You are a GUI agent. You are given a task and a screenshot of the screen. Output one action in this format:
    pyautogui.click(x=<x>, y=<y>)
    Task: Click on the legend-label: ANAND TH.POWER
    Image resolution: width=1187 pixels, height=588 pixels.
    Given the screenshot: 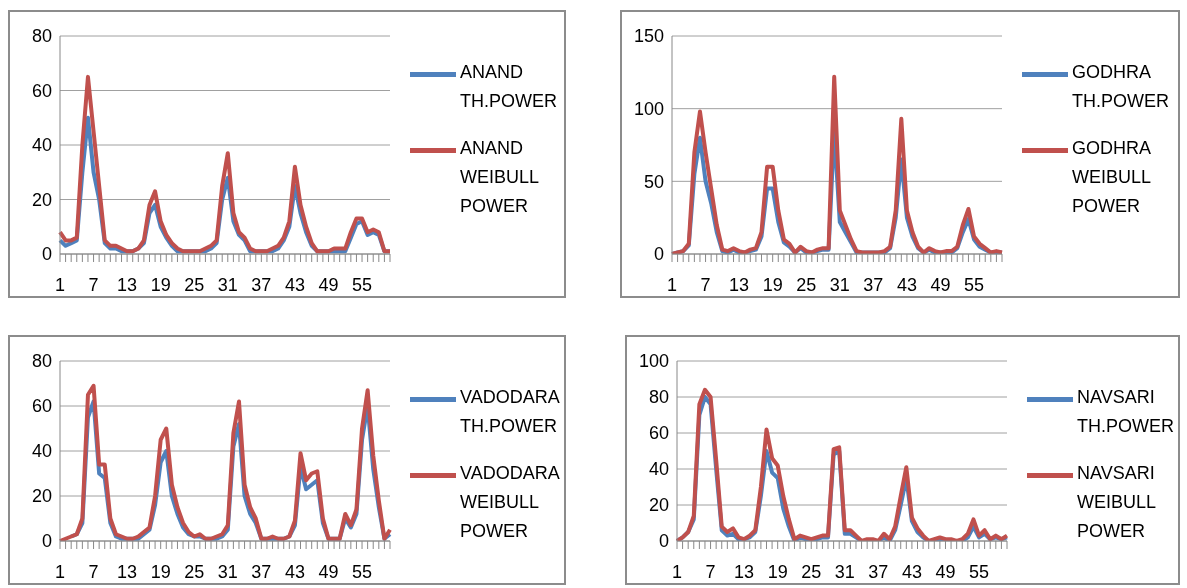 What is the action you would take?
    pyautogui.click(x=509, y=87)
    